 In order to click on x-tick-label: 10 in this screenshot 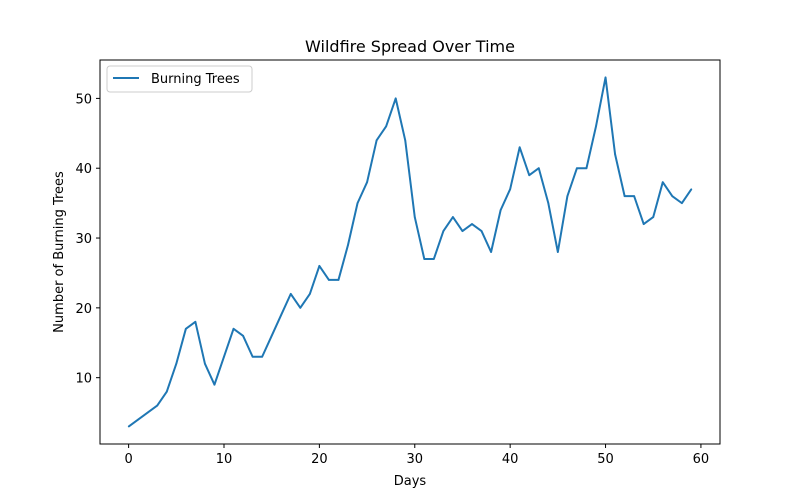, I will do `click(224, 459)`.